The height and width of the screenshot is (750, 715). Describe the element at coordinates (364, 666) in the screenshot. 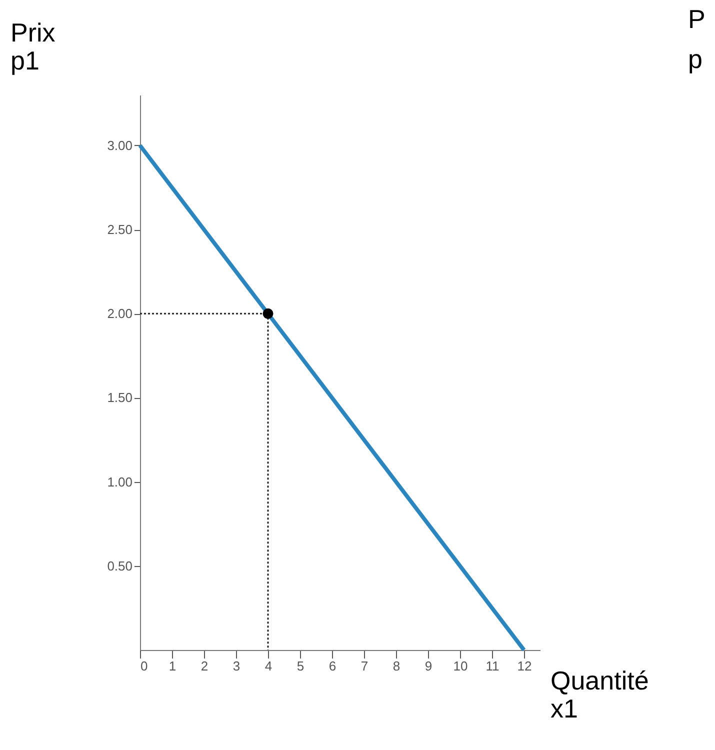

I see `x-tick-label: 7` at that location.